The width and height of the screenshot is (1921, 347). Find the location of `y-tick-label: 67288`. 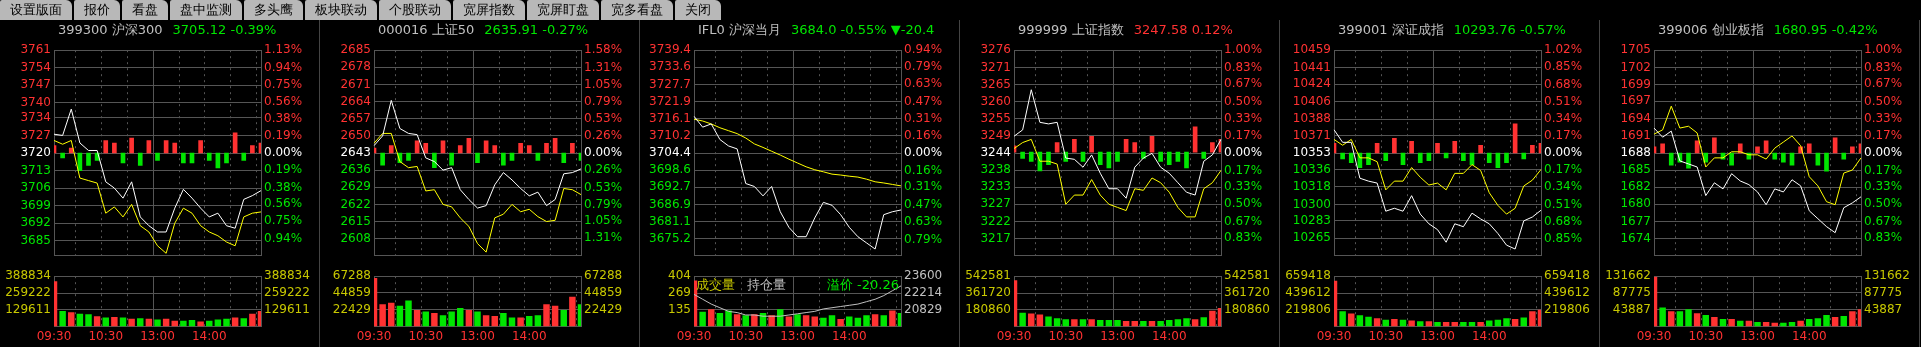

y-tick-label: 67288 is located at coordinates (351, 275).